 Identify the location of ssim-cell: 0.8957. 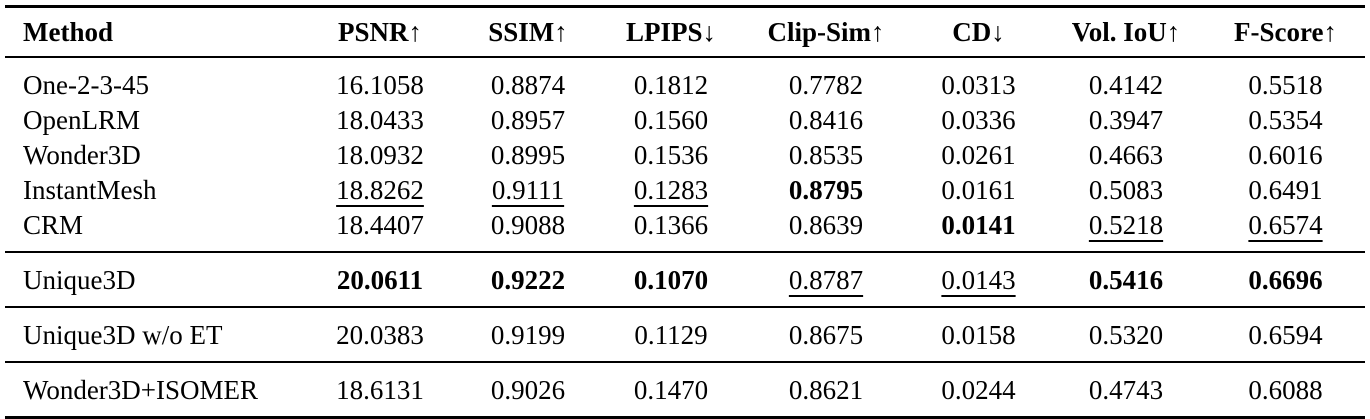
(528, 120).